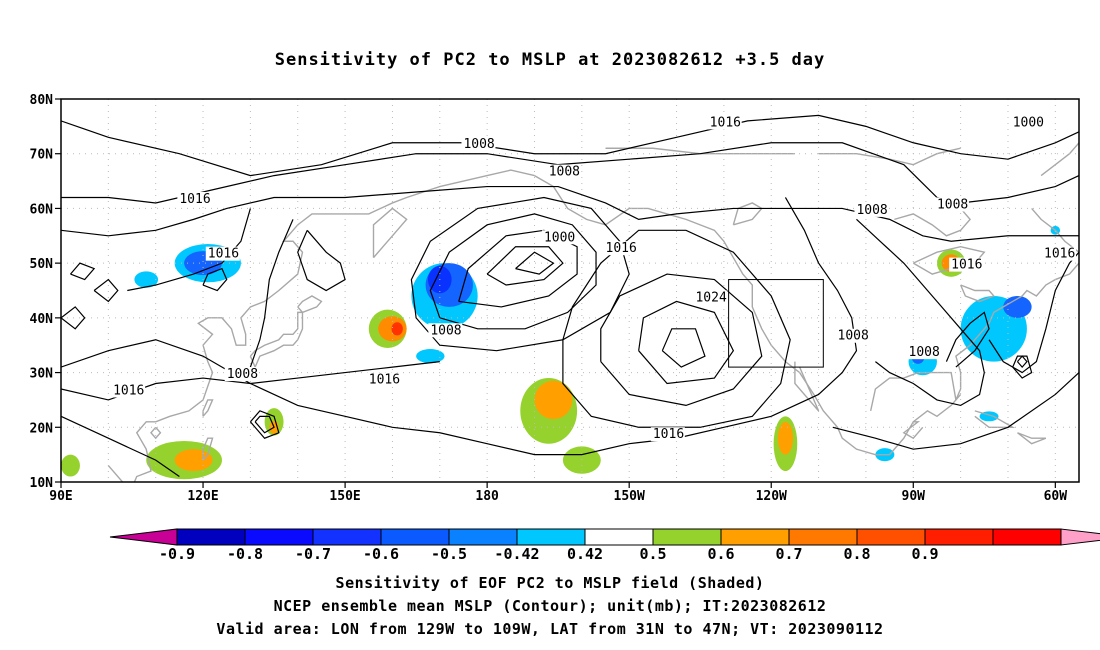  I want to click on x-tick-label: 60W, so click(1056, 496).